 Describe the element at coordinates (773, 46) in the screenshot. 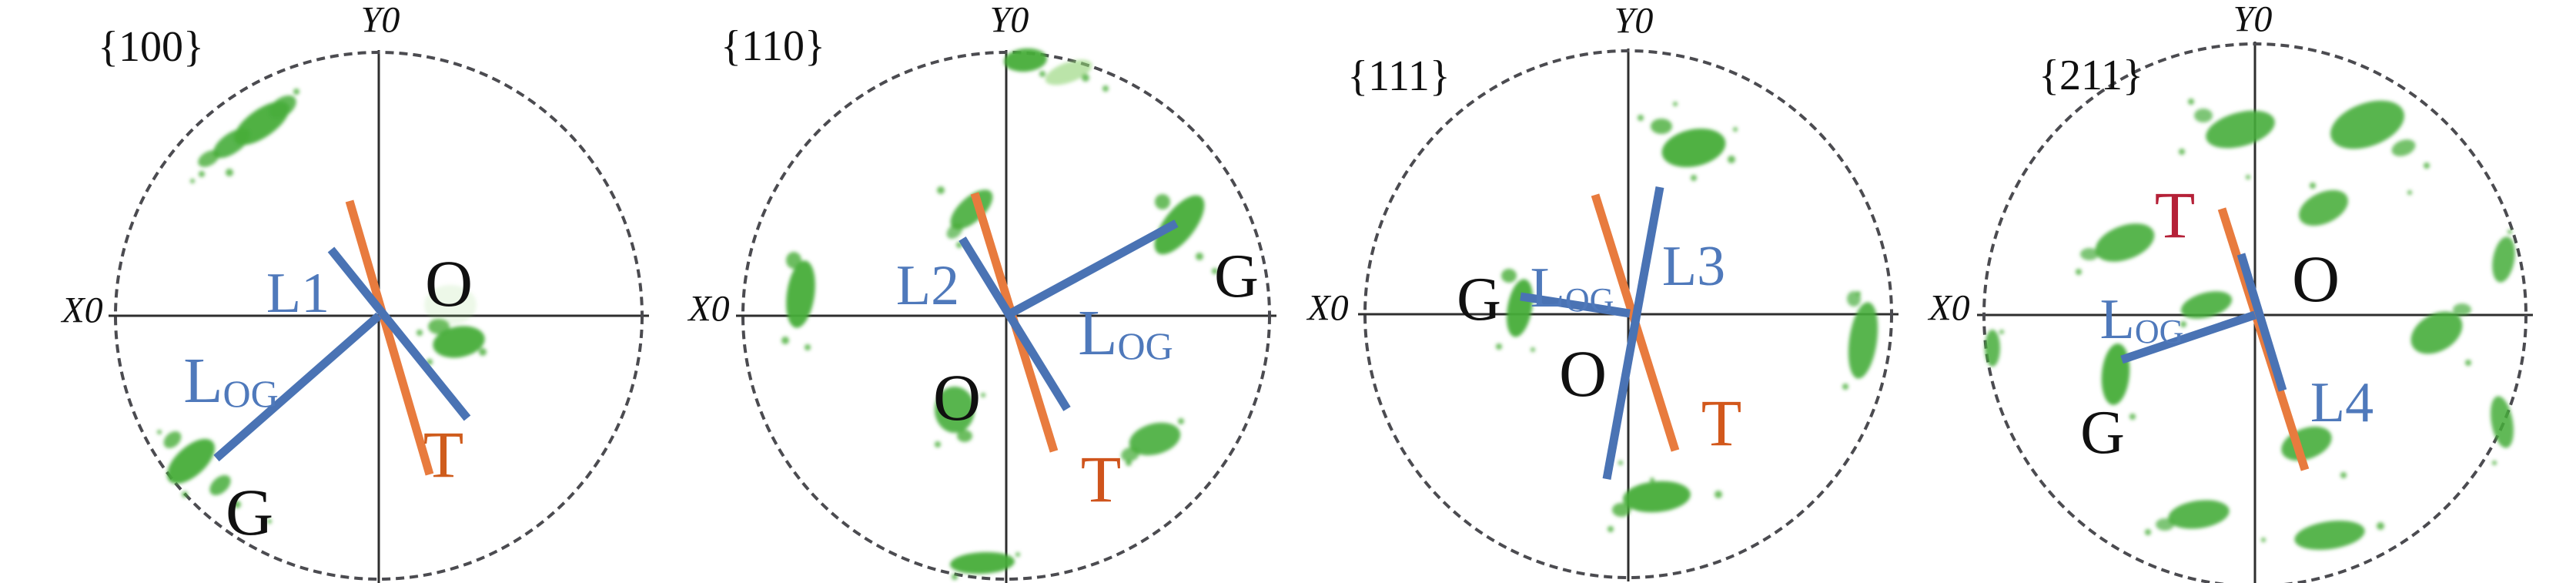

I see `panel-title: {110}` at that location.